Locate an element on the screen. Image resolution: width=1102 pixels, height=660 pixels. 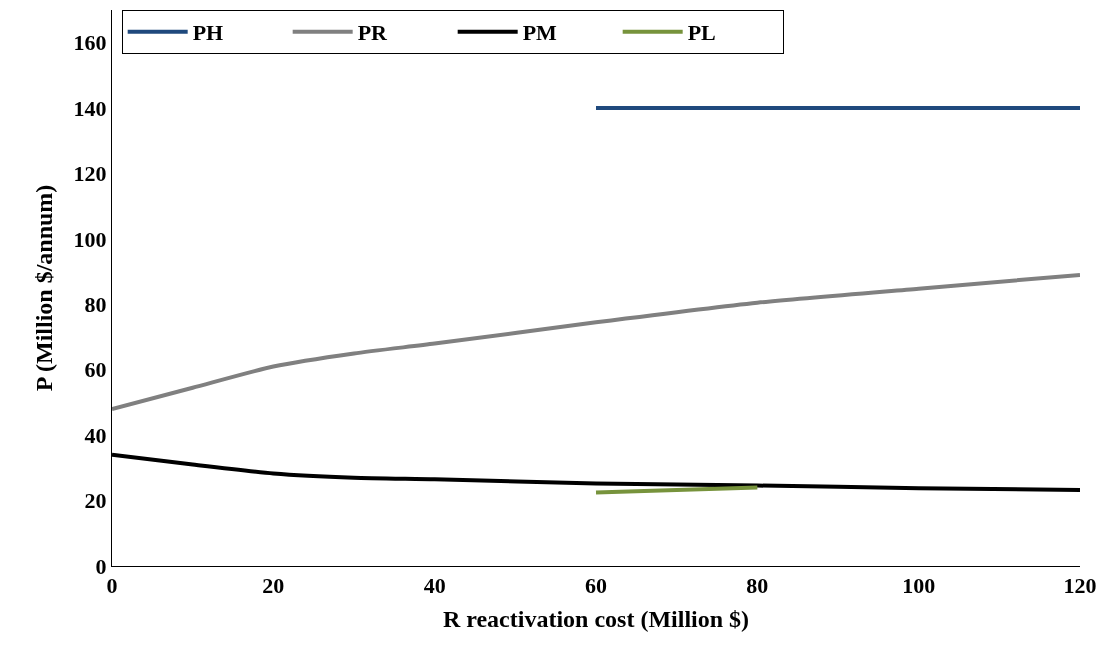
legend-label: PH is located at coordinates (208, 33).